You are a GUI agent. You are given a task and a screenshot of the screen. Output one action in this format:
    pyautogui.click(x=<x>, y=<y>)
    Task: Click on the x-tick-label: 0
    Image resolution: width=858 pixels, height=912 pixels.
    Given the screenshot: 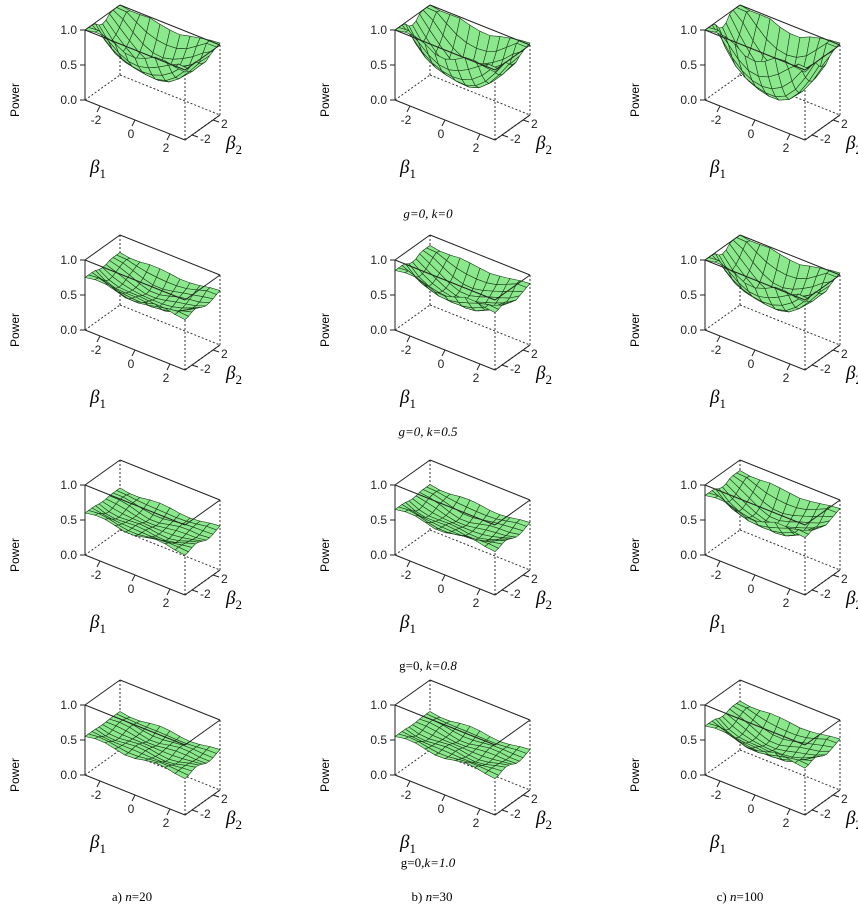 What is the action you would take?
    pyautogui.click(x=131, y=134)
    